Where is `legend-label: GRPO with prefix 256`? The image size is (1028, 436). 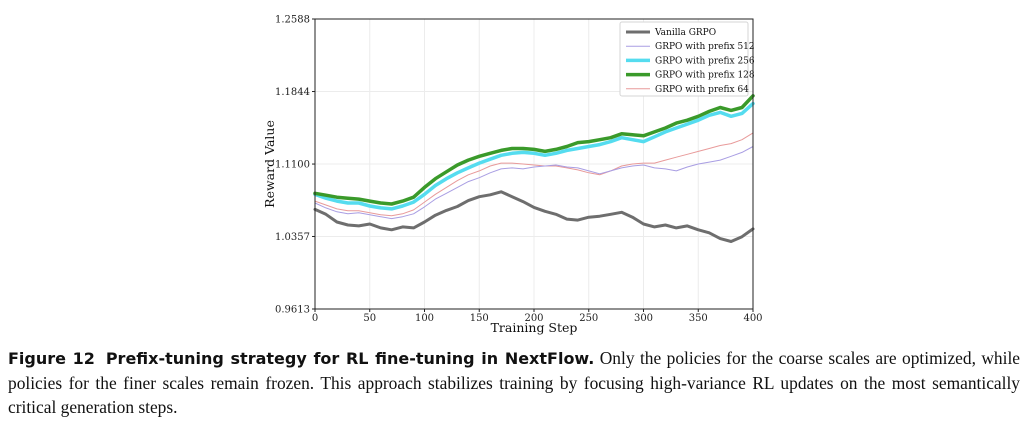 legend-label: GRPO with prefix 256 is located at coordinates (705, 61).